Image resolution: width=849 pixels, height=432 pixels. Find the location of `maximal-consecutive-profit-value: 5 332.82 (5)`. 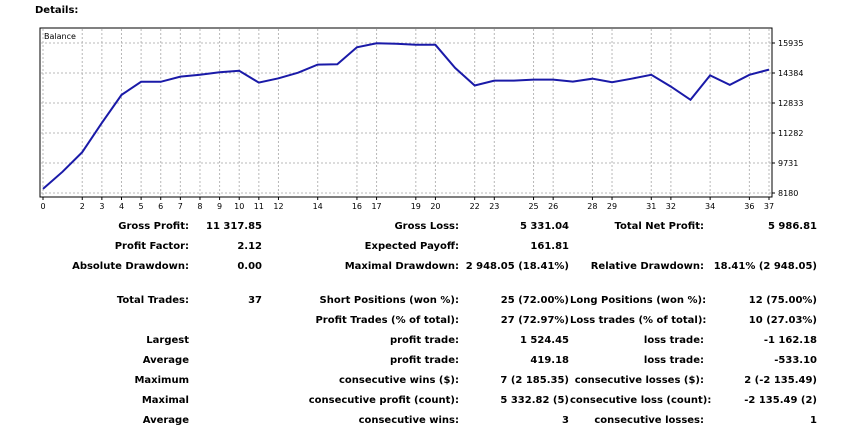

maximal-consecutive-profit-value: 5 332.82 (5) is located at coordinates (534, 400).